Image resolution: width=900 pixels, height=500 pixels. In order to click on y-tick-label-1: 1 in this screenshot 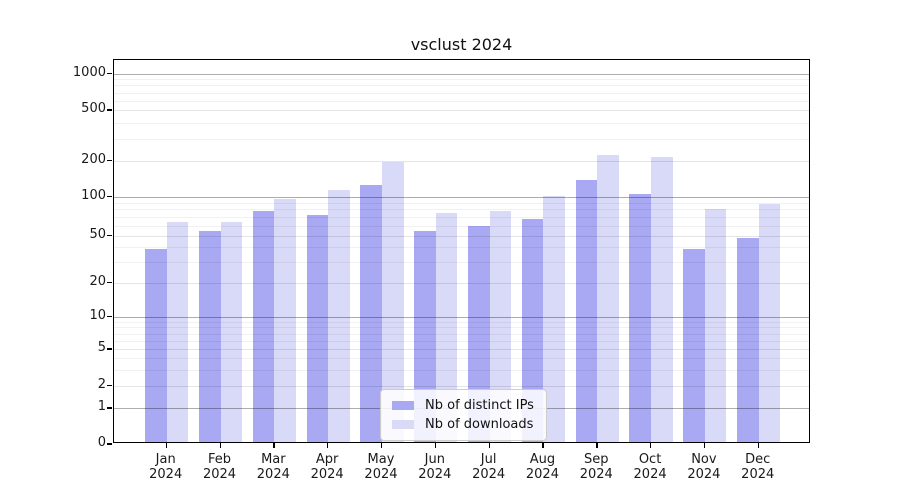, I will do `click(101, 407)`.